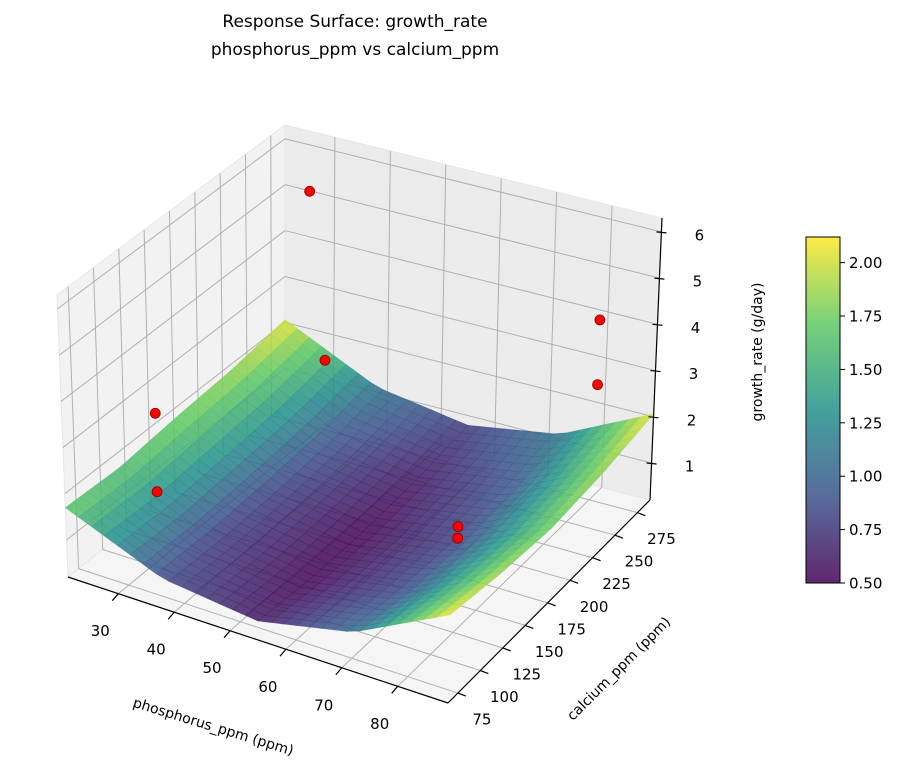 The height and width of the screenshot is (767, 916). I want to click on x-tick-label: 60, so click(267, 687).